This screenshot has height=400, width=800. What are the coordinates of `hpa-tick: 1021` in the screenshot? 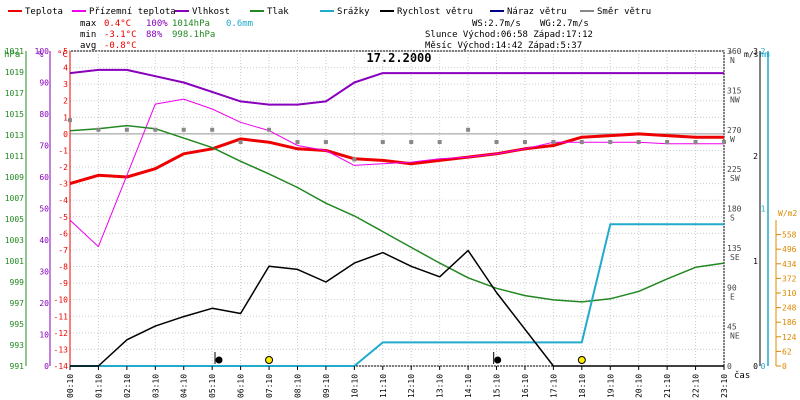 It's located at (14, 51).